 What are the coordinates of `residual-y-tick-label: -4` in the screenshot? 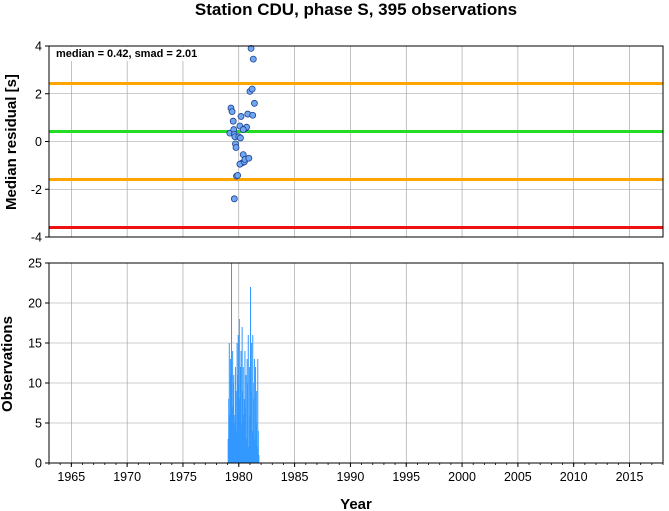 It's located at (36, 238).